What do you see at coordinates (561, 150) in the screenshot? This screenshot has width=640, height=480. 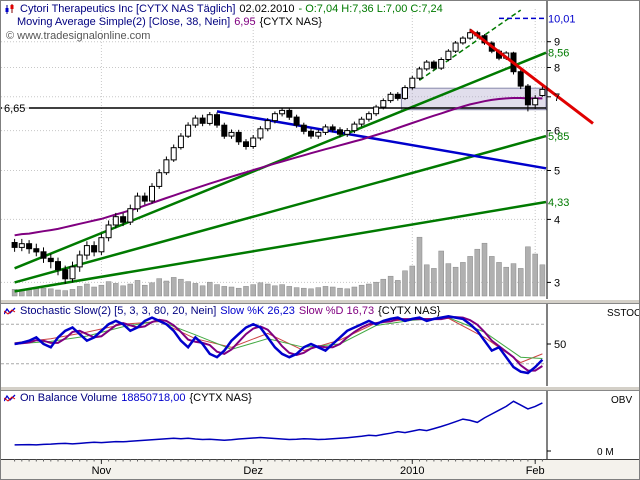 I see `price-axis: 3 4 5 6 7 8 9 10,01 8,56 5,85 4,33` at bounding box center [561, 150].